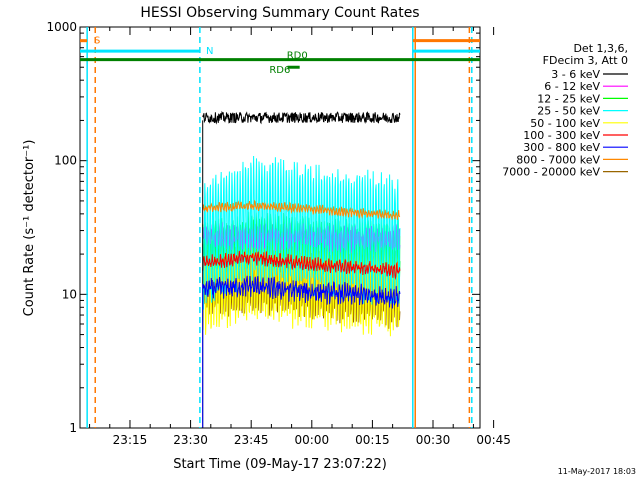 The image size is (640, 480). What do you see at coordinates (73, 428) in the screenshot?
I see `y-tick-label: 1` at bounding box center [73, 428].